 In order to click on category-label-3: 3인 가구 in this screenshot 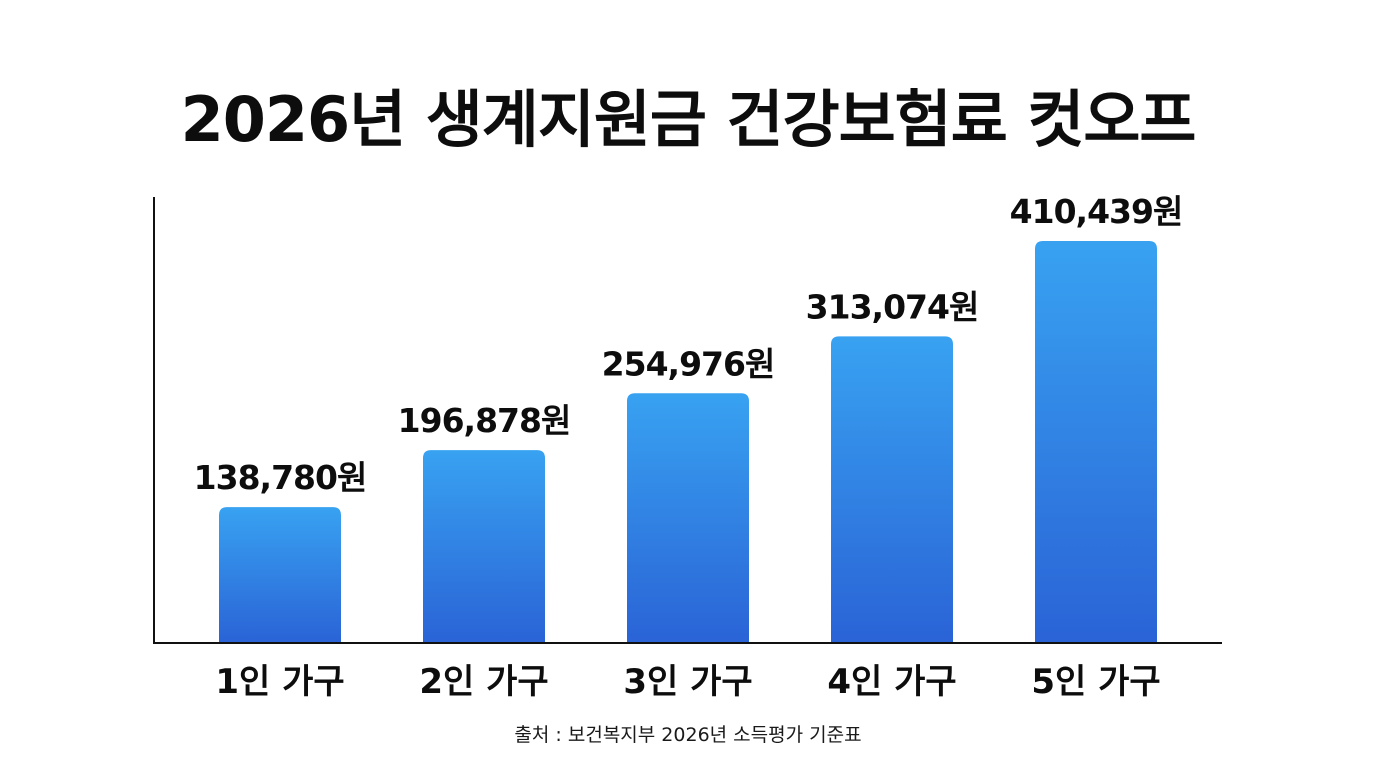, I will do `click(687, 682)`.